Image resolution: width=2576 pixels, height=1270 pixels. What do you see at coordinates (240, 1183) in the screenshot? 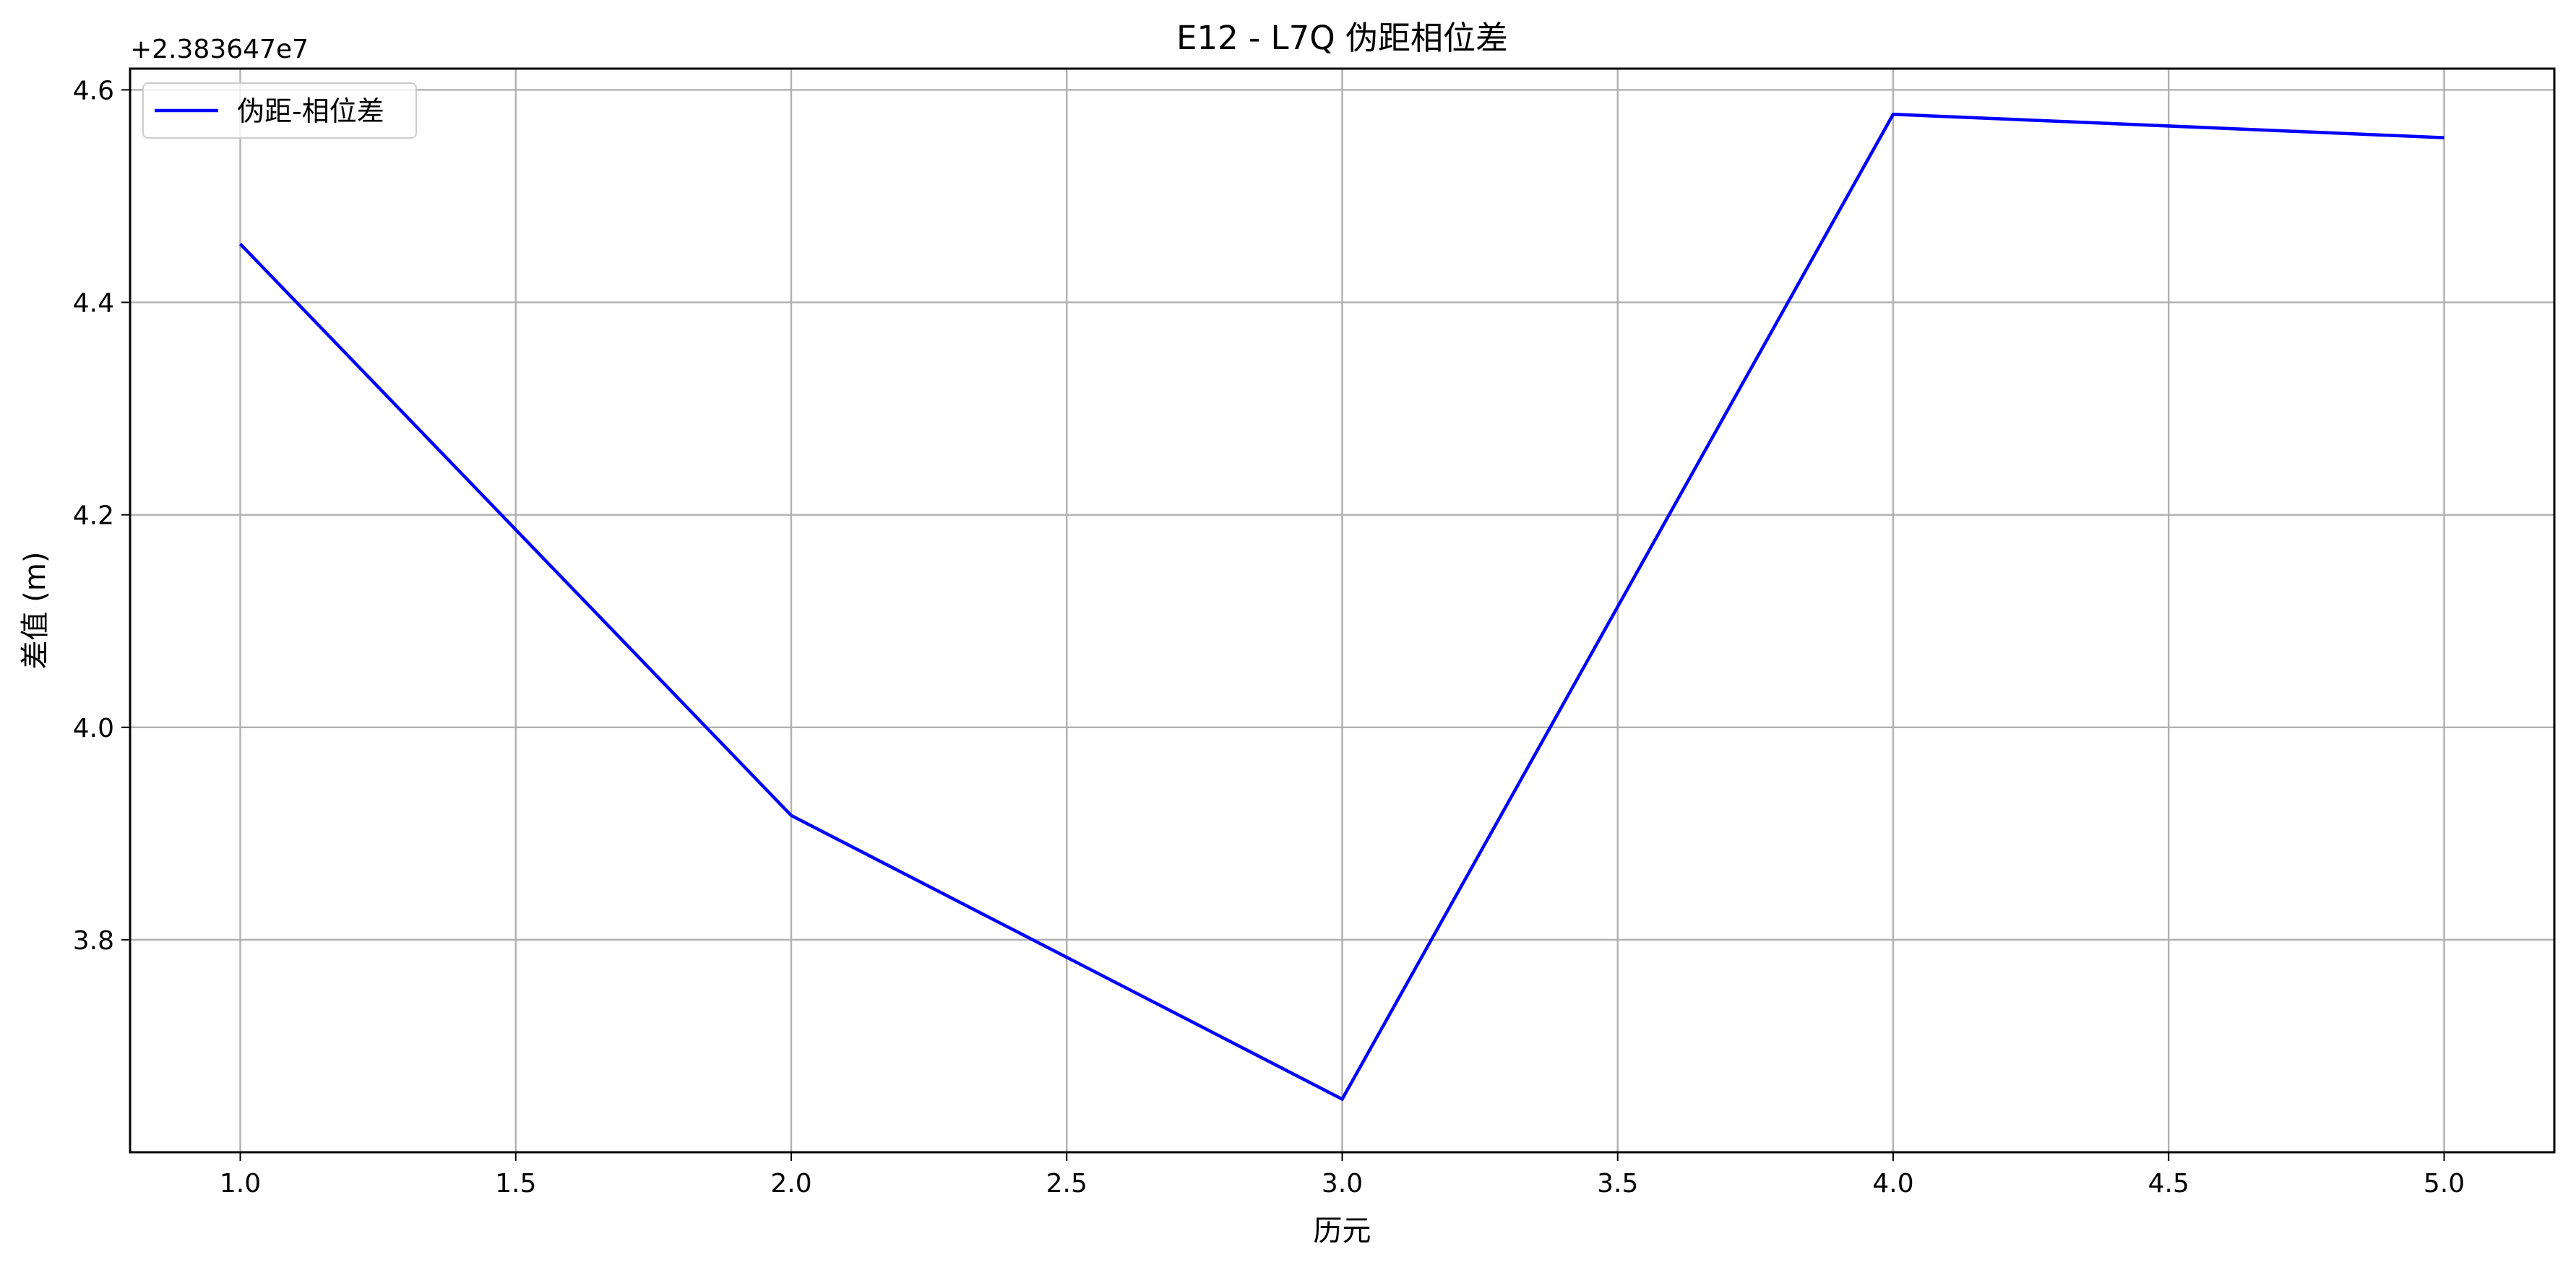
I see `x-tick-label: 1.0` at bounding box center [240, 1183].